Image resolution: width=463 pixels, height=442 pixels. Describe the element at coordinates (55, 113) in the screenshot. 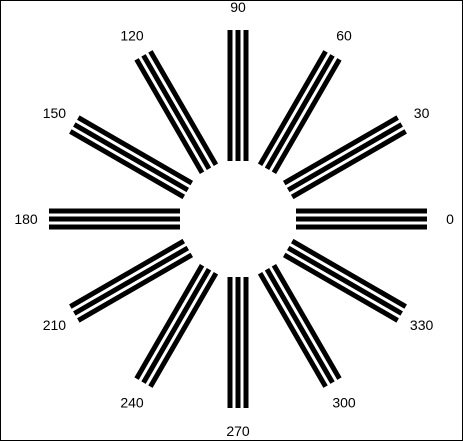

I see `angle-label-150: 150` at that location.